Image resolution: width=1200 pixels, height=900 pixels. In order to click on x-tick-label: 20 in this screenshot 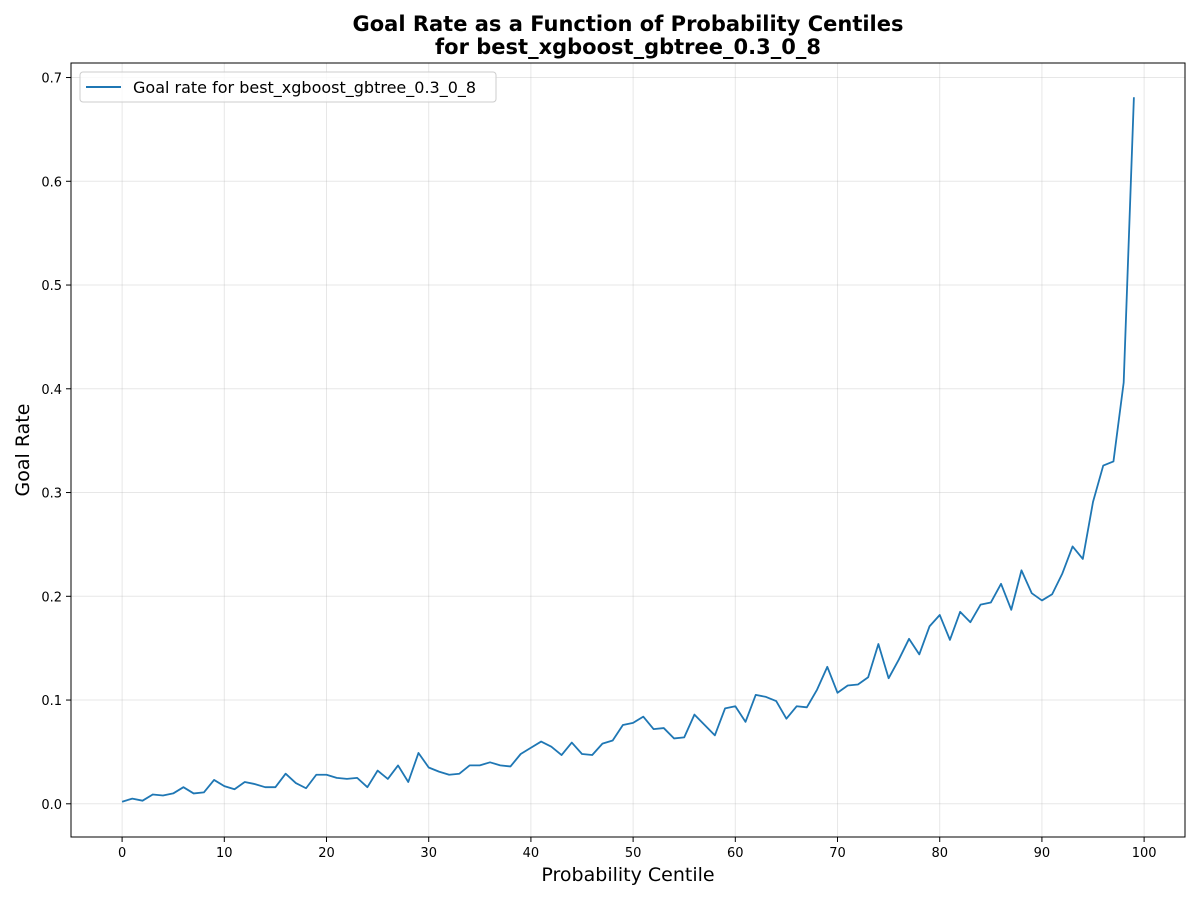, I will do `click(326, 853)`.